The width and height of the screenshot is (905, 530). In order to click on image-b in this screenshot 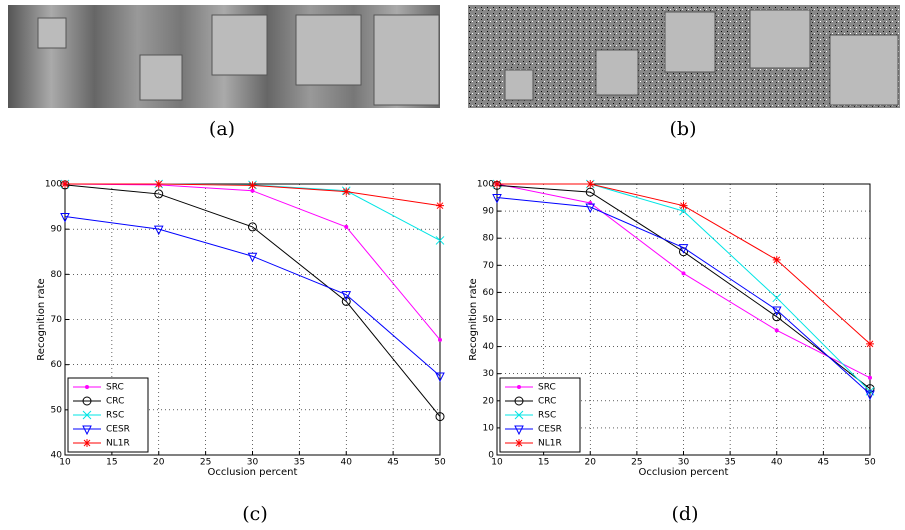, I will do `click(684, 56)`.